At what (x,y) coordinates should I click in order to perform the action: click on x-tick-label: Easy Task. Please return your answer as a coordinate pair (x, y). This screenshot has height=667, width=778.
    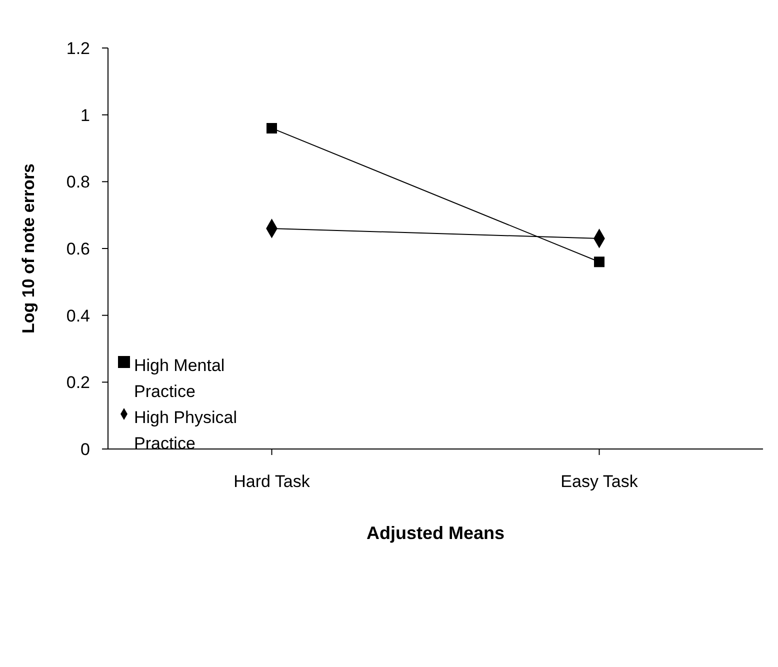
    Looking at the image, I should click on (599, 482).